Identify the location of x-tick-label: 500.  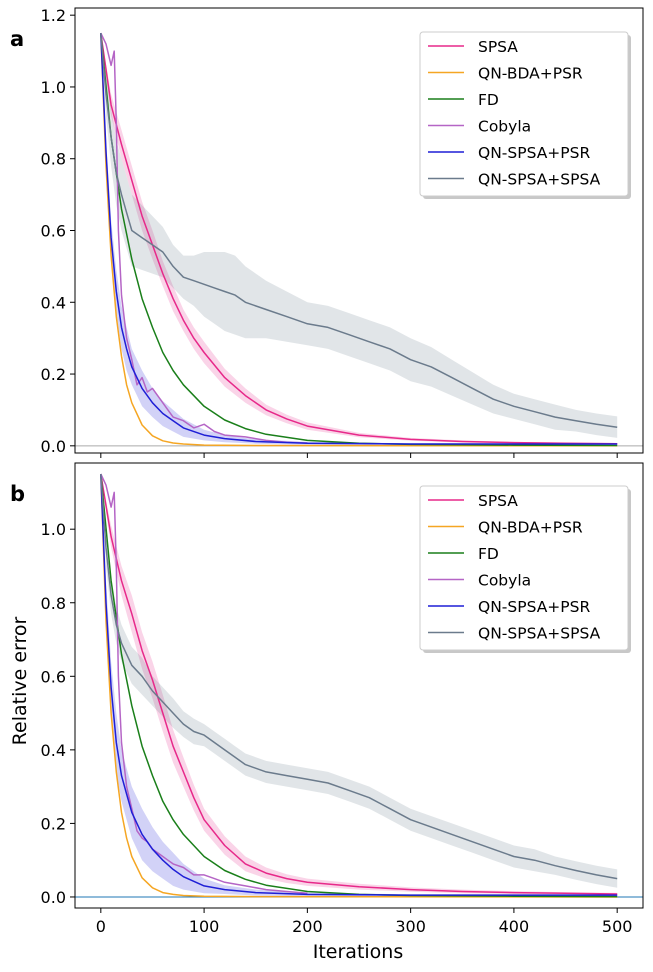
(617, 926).